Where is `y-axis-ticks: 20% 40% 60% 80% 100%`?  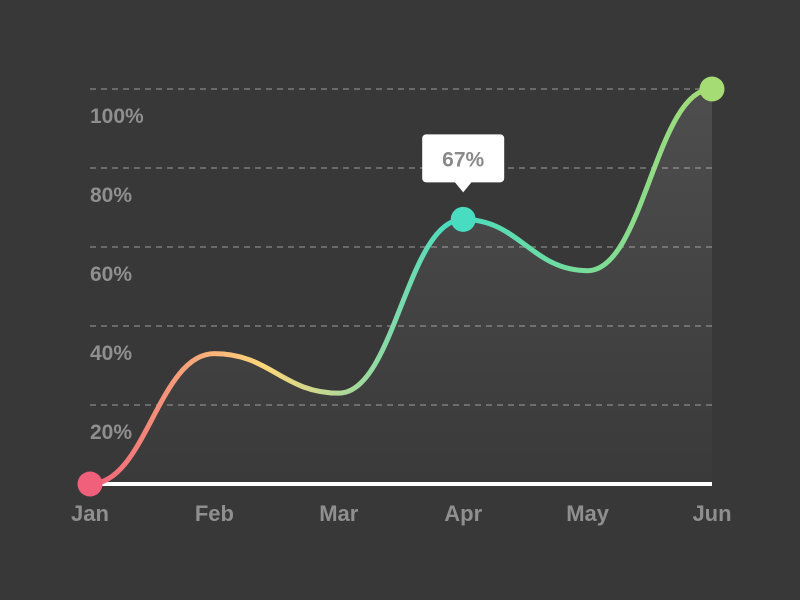 y-axis-ticks: 20% 40% 60% 80% 100% is located at coordinates (117, 274).